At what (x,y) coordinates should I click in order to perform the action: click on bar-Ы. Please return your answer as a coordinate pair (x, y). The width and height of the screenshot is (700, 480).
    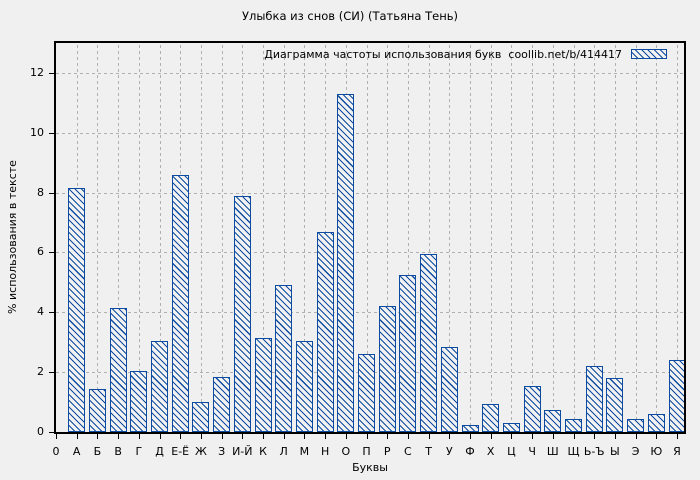
    Looking at the image, I should click on (615, 405).